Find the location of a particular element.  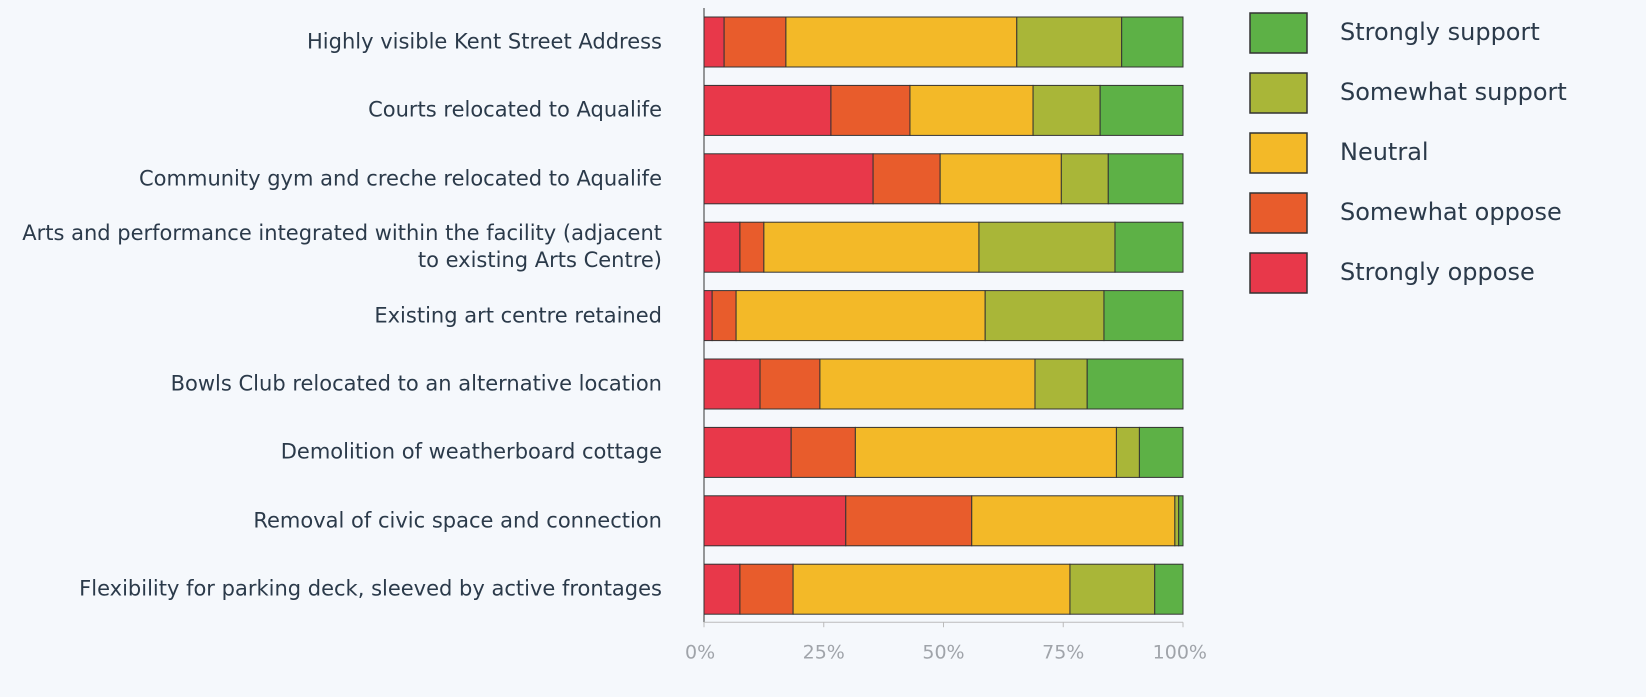

x-tick-label: 50% is located at coordinates (943, 653).